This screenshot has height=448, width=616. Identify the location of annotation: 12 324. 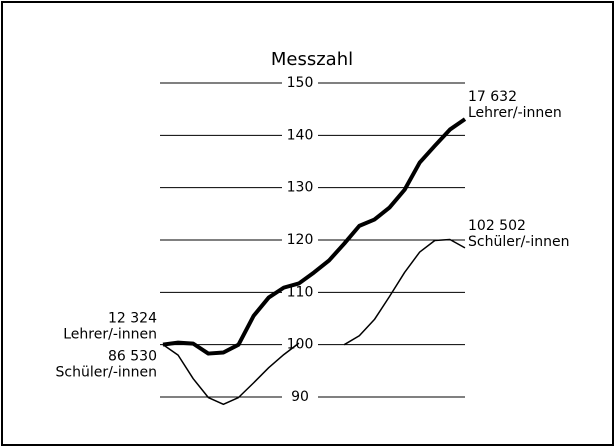
(132, 319).